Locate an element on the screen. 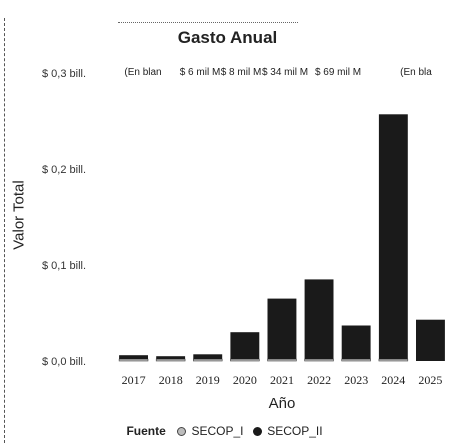 This screenshot has width=455, height=447. x-tick-label-2017: 2017 is located at coordinates (134, 380).